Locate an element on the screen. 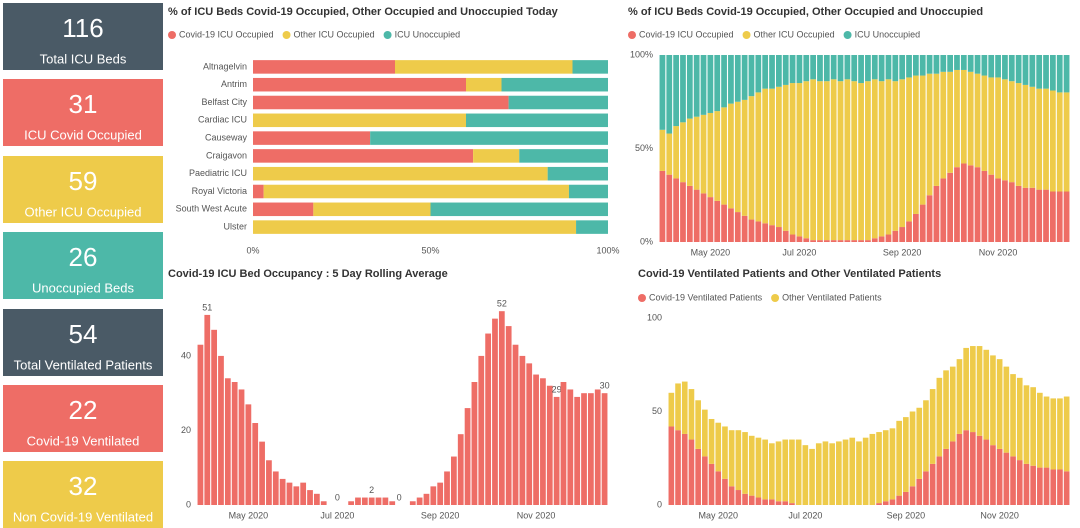 The width and height of the screenshot is (1080, 528). y-tick-label: 0% is located at coordinates (646, 241).